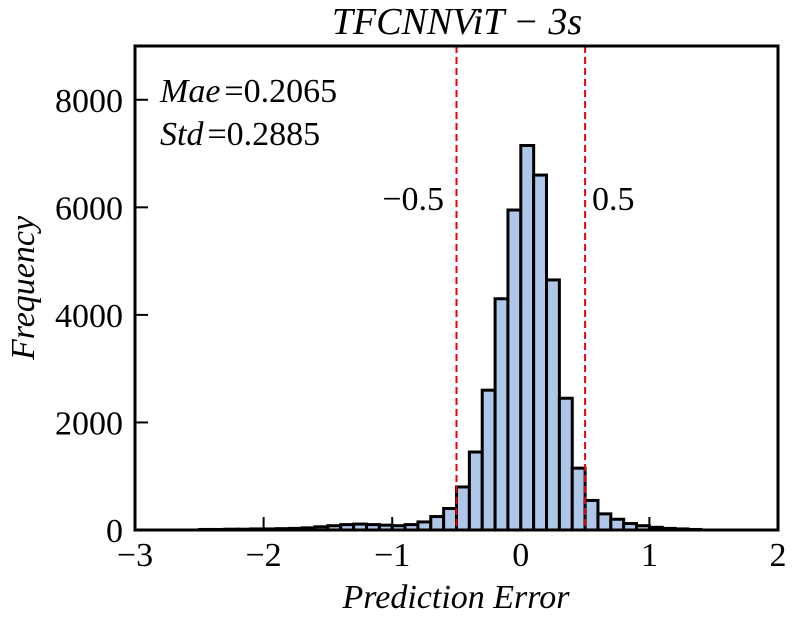 This screenshot has height=620, width=793. I want to click on mae-label: Mae, so click(189, 91).